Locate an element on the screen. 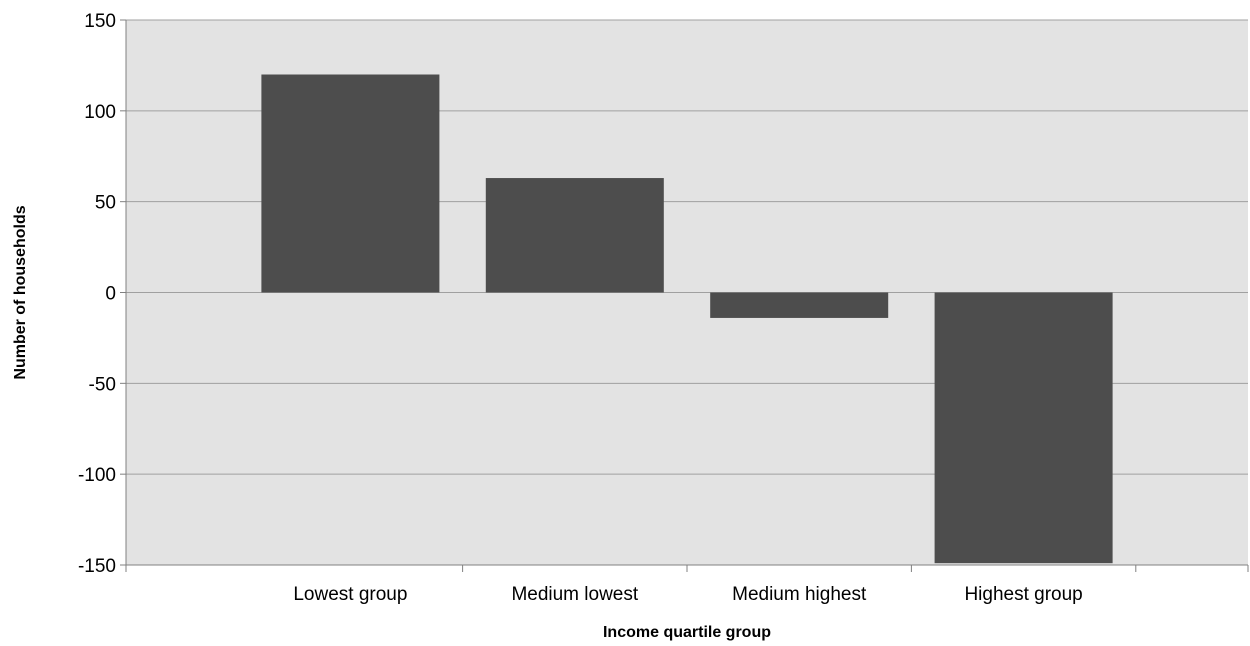 The width and height of the screenshot is (1250, 646). x-tick-label: Highest group is located at coordinates (1023, 594).